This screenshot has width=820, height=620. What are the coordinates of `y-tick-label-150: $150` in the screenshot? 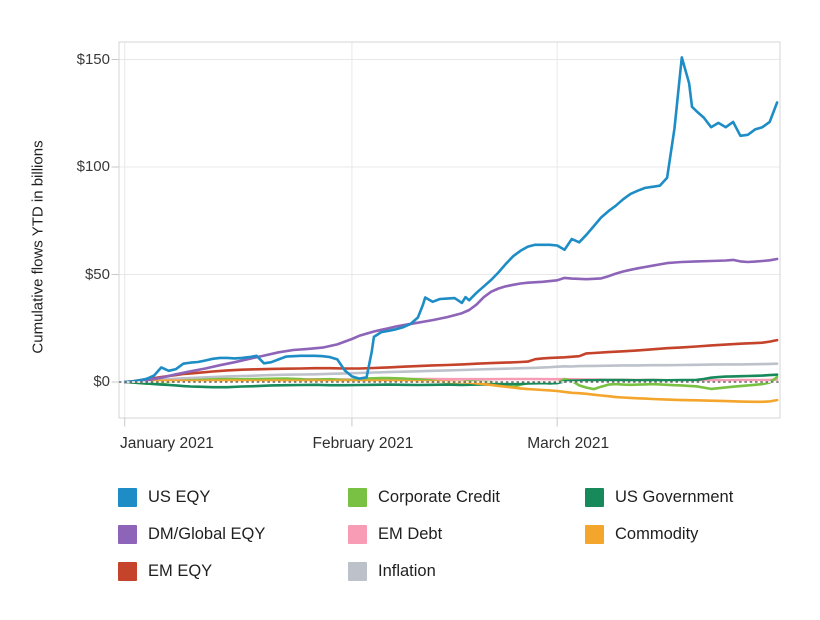 It's located at (93, 59).